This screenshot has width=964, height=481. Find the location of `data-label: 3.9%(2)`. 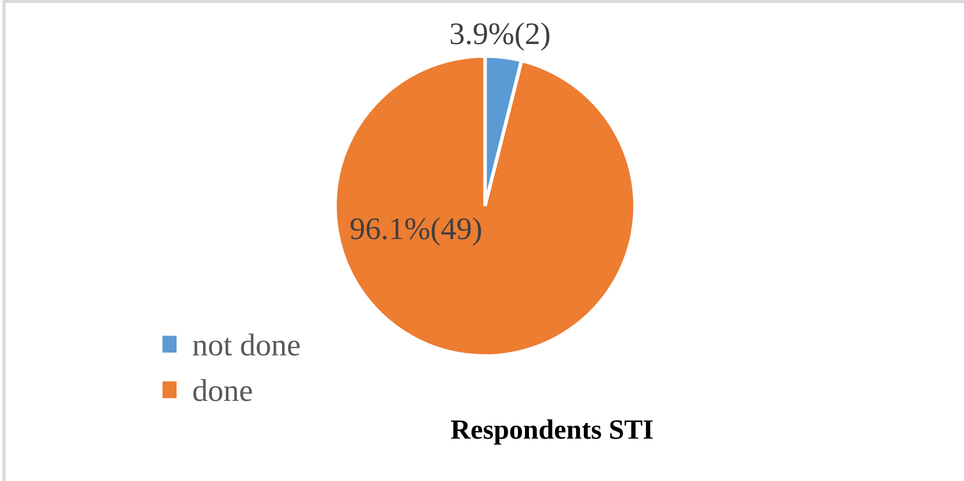

data-label: 3.9%(2) is located at coordinates (500, 36).